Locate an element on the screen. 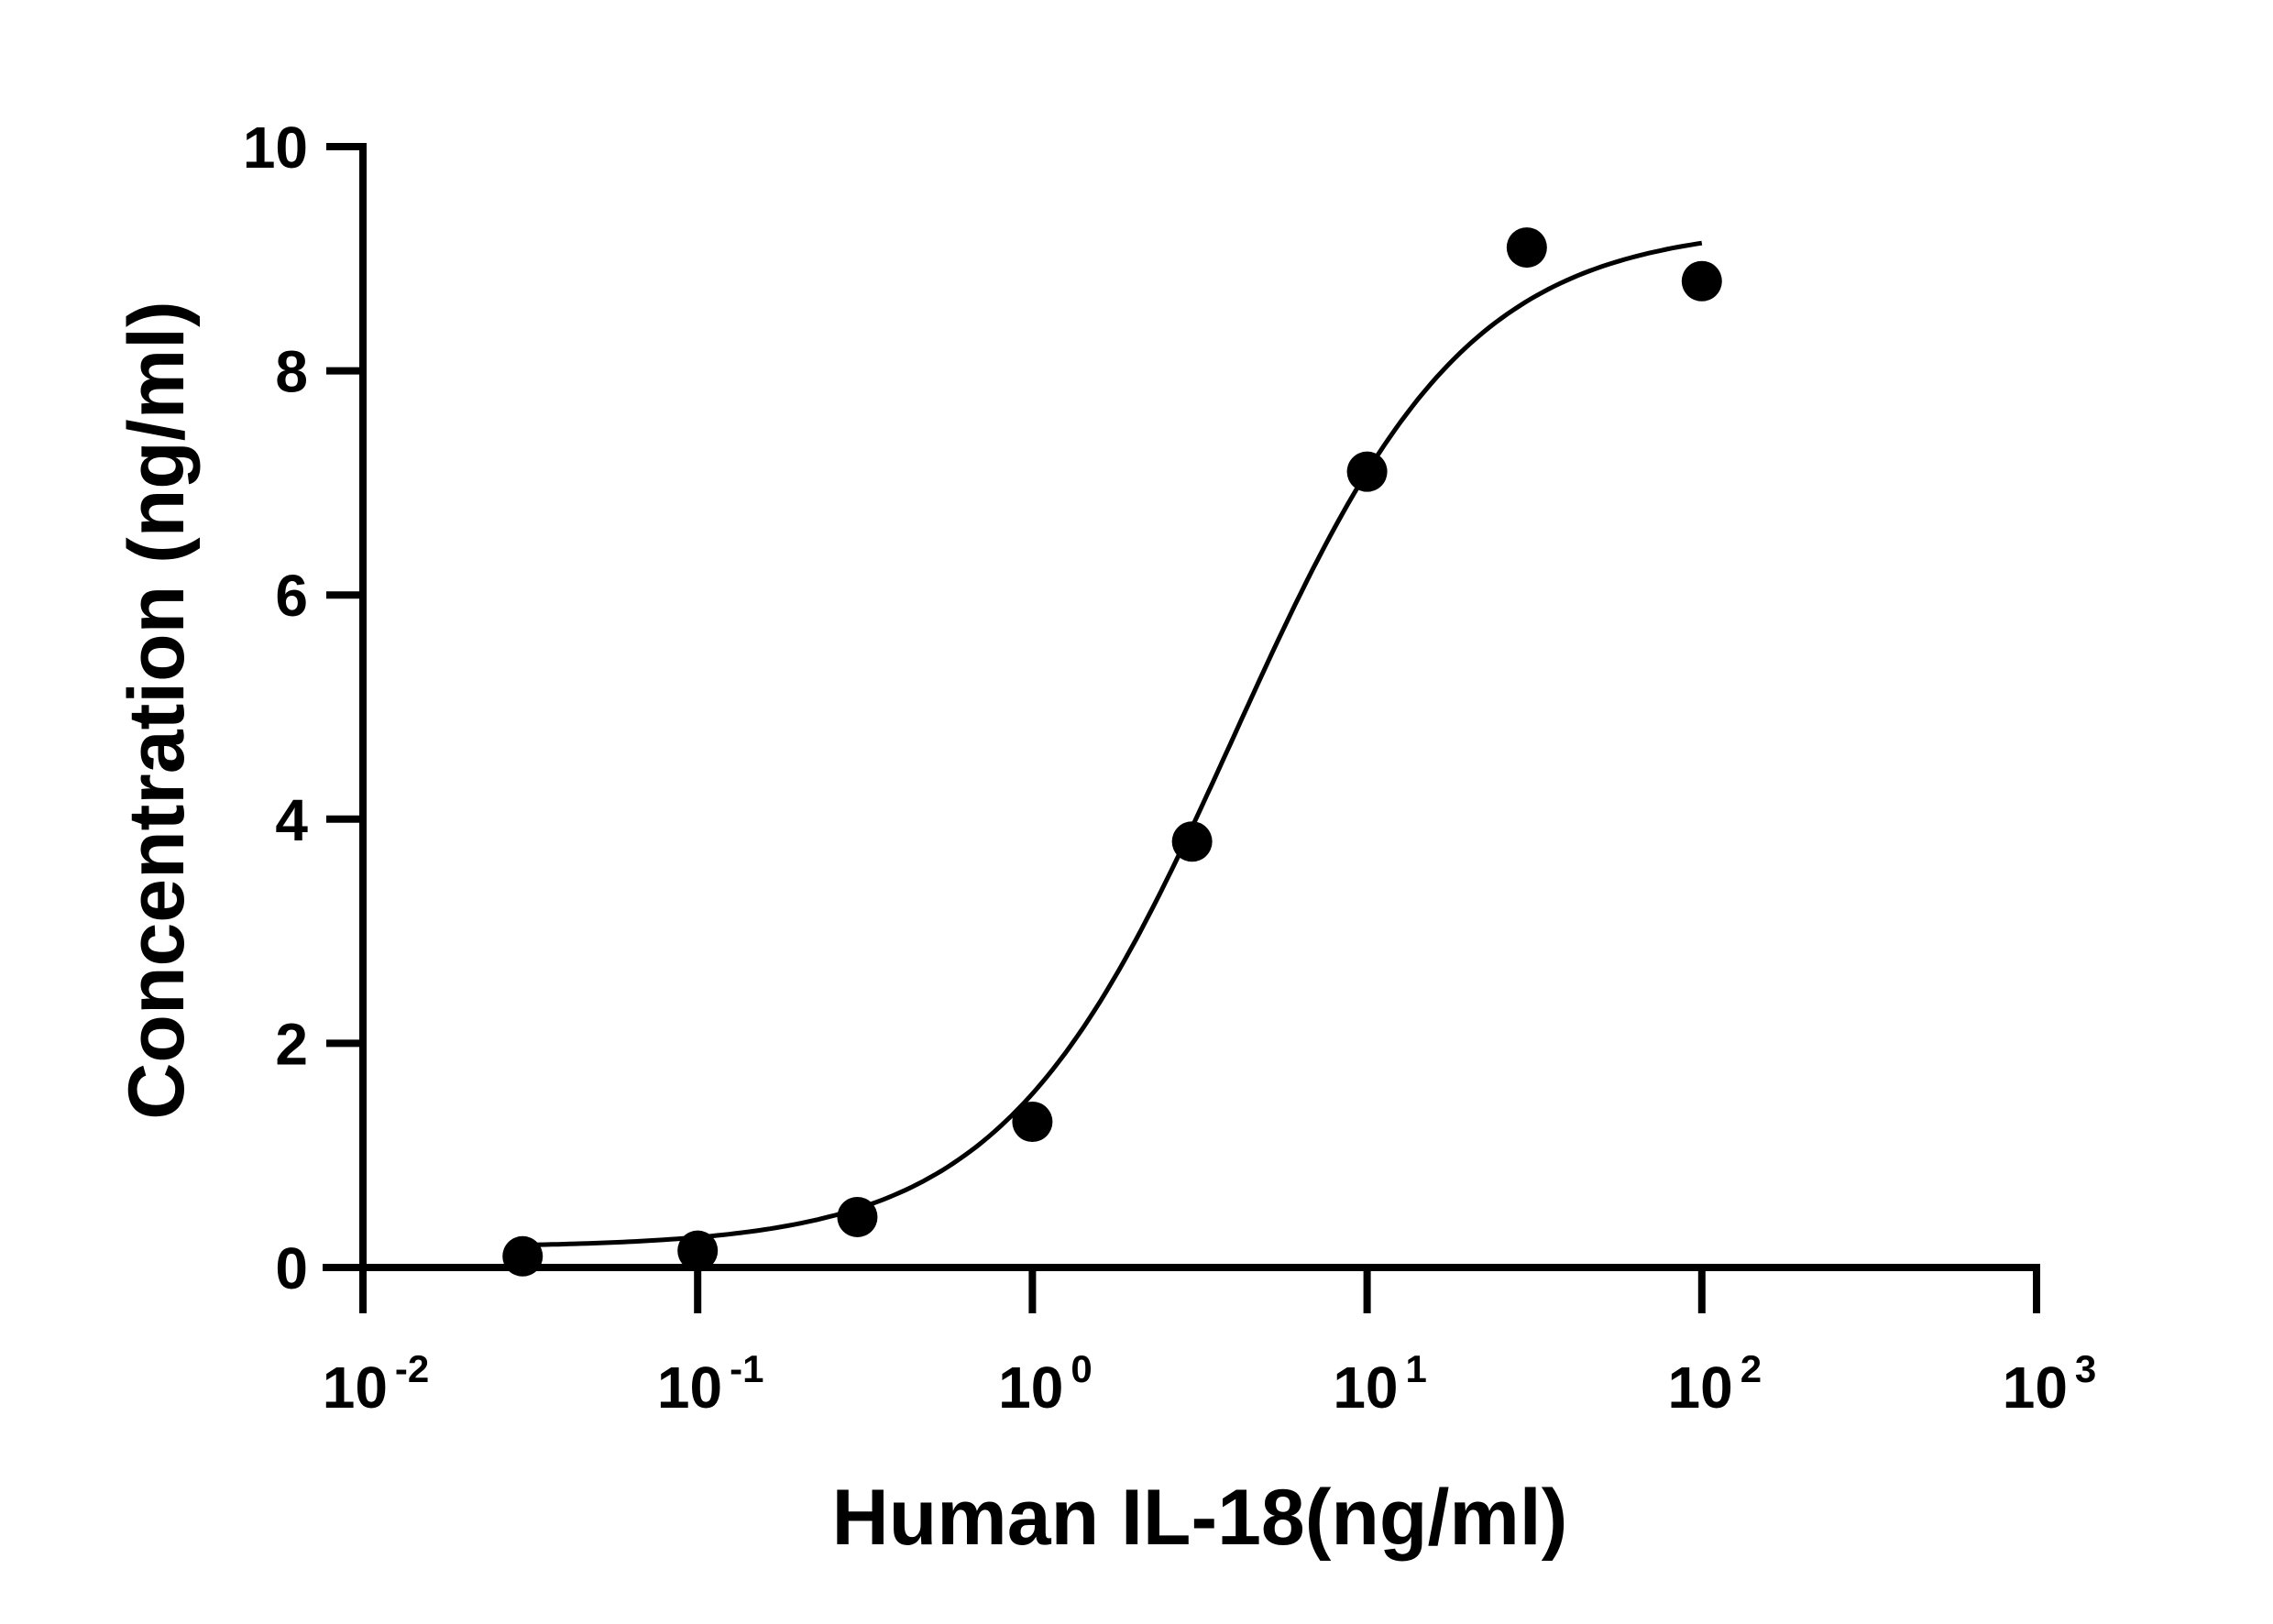 This screenshot has width=2273, height=1624. x-tick-exponent: 3 is located at coordinates (2085, 1368).